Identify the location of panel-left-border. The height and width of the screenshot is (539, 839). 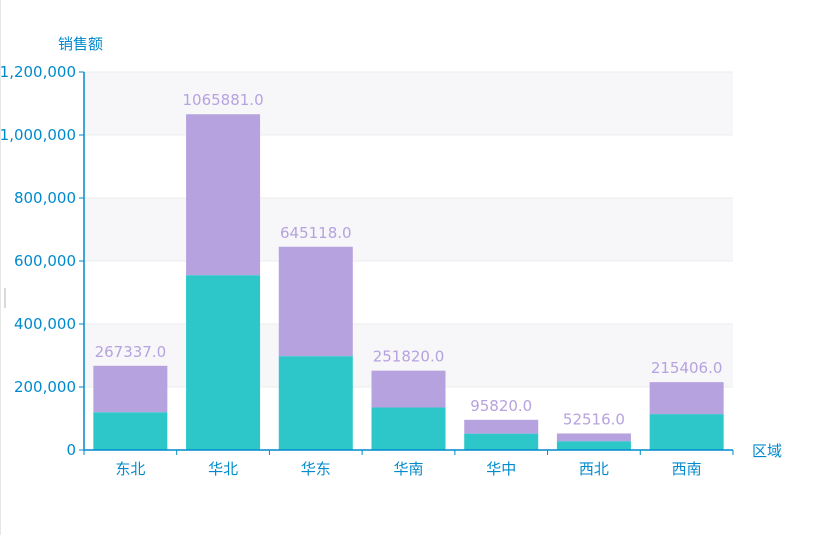
(0, 267).